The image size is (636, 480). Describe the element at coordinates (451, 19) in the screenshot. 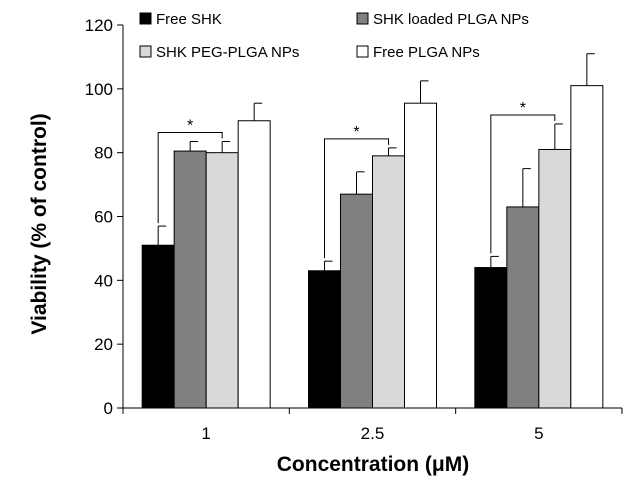

I see `legend-label: SHK loaded PLGA NPs` at that location.